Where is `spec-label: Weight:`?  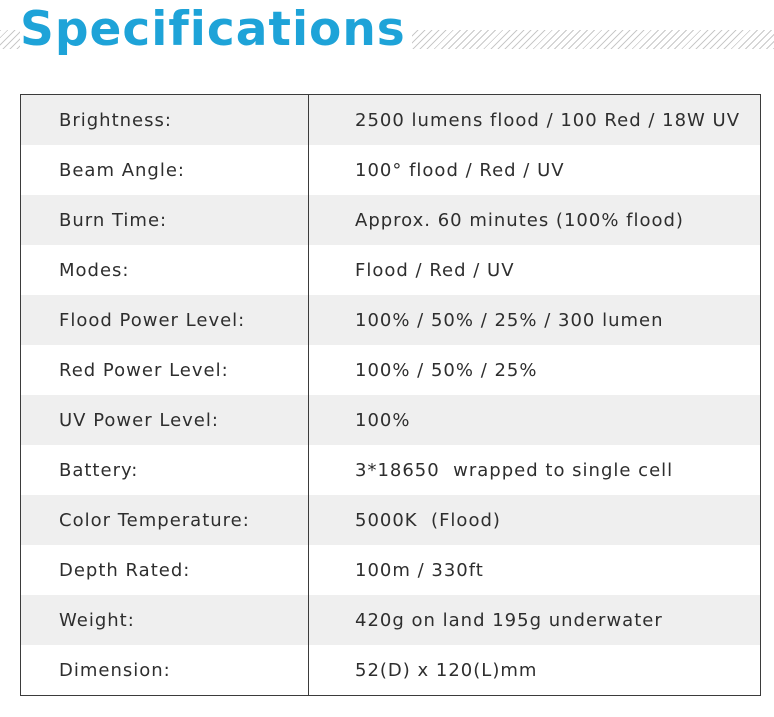 spec-label: Weight: is located at coordinates (164, 620).